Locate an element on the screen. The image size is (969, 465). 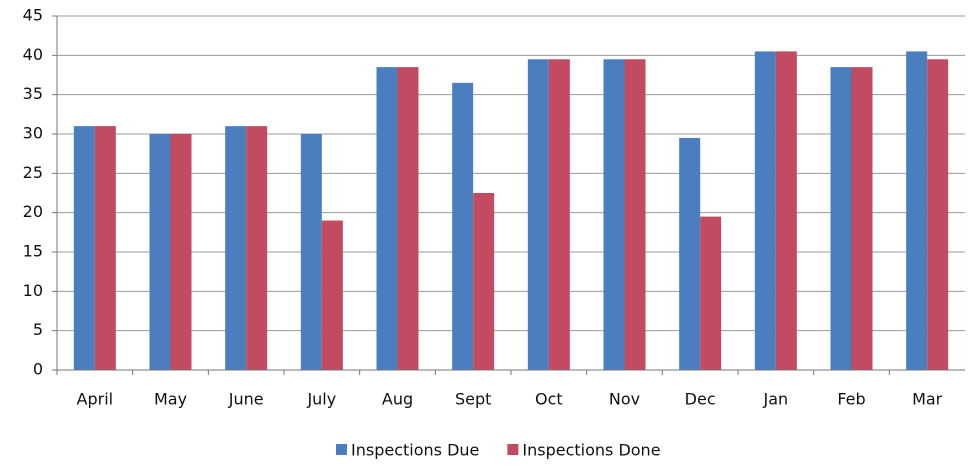
y-tick-label: 0 is located at coordinates (38, 369).